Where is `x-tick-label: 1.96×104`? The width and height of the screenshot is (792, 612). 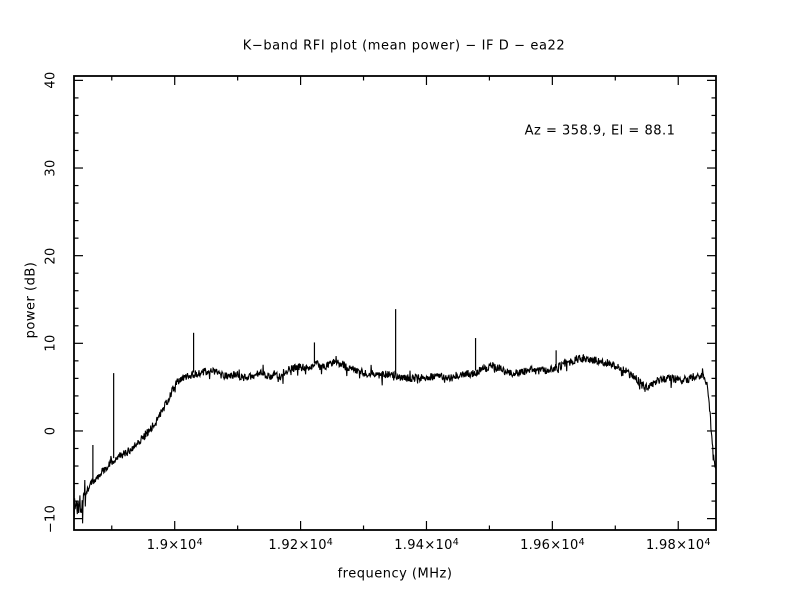
x-tick-label: 1.96×104 is located at coordinates (552, 545).